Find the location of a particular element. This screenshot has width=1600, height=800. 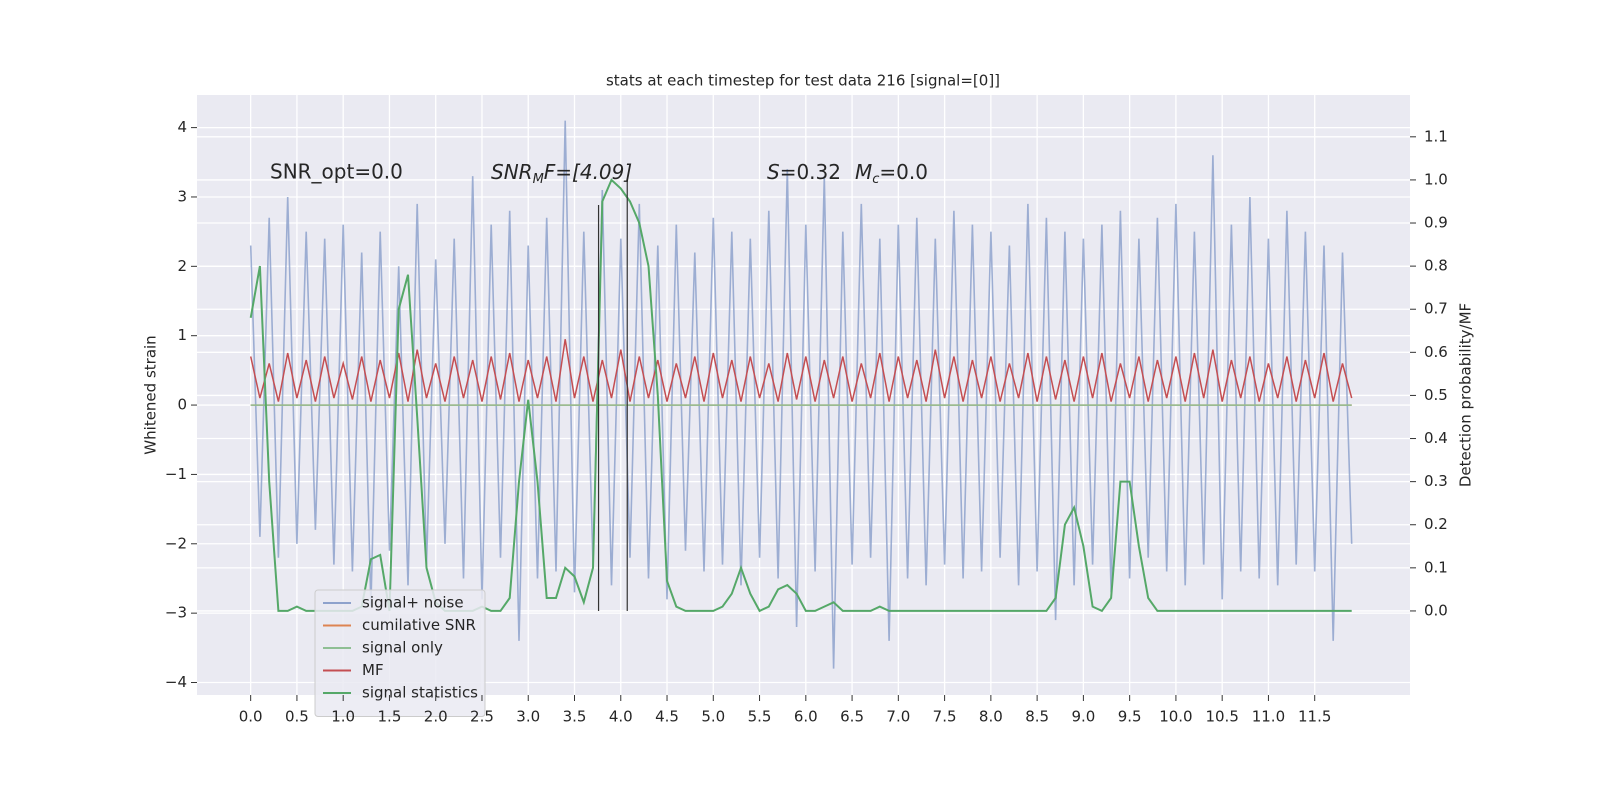

y2-tick-label: 1.0 is located at coordinates (1436, 179).